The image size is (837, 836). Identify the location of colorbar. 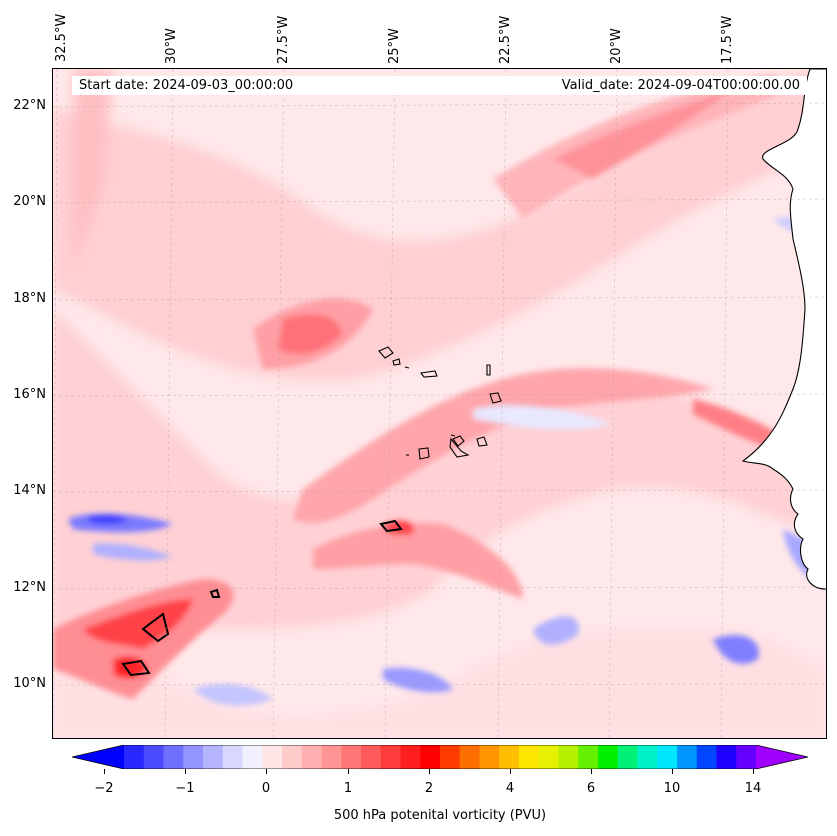
(440, 757).